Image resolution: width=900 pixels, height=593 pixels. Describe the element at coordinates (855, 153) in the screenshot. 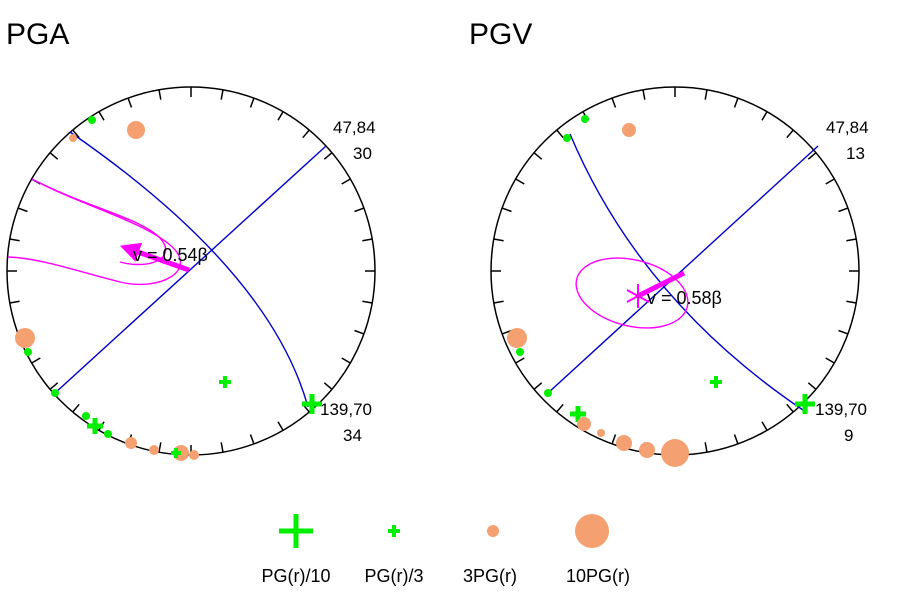

I see `plane-1-value: 13` at that location.